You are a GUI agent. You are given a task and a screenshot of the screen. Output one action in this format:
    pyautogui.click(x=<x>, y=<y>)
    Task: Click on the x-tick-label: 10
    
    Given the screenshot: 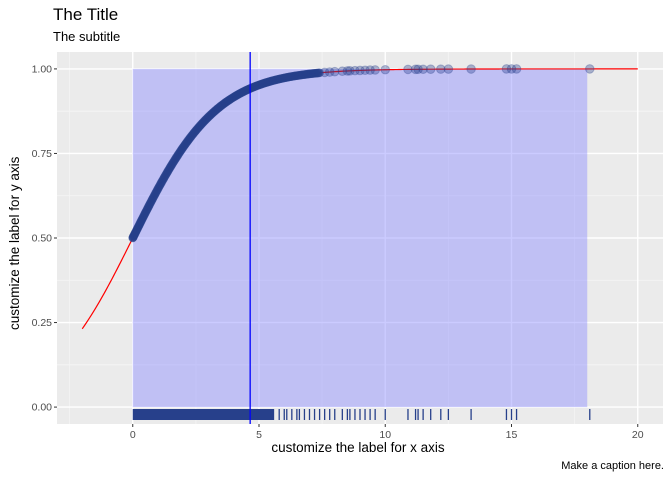 What is the action you would take?
    pyautogui.click(x=385, y=435)
    